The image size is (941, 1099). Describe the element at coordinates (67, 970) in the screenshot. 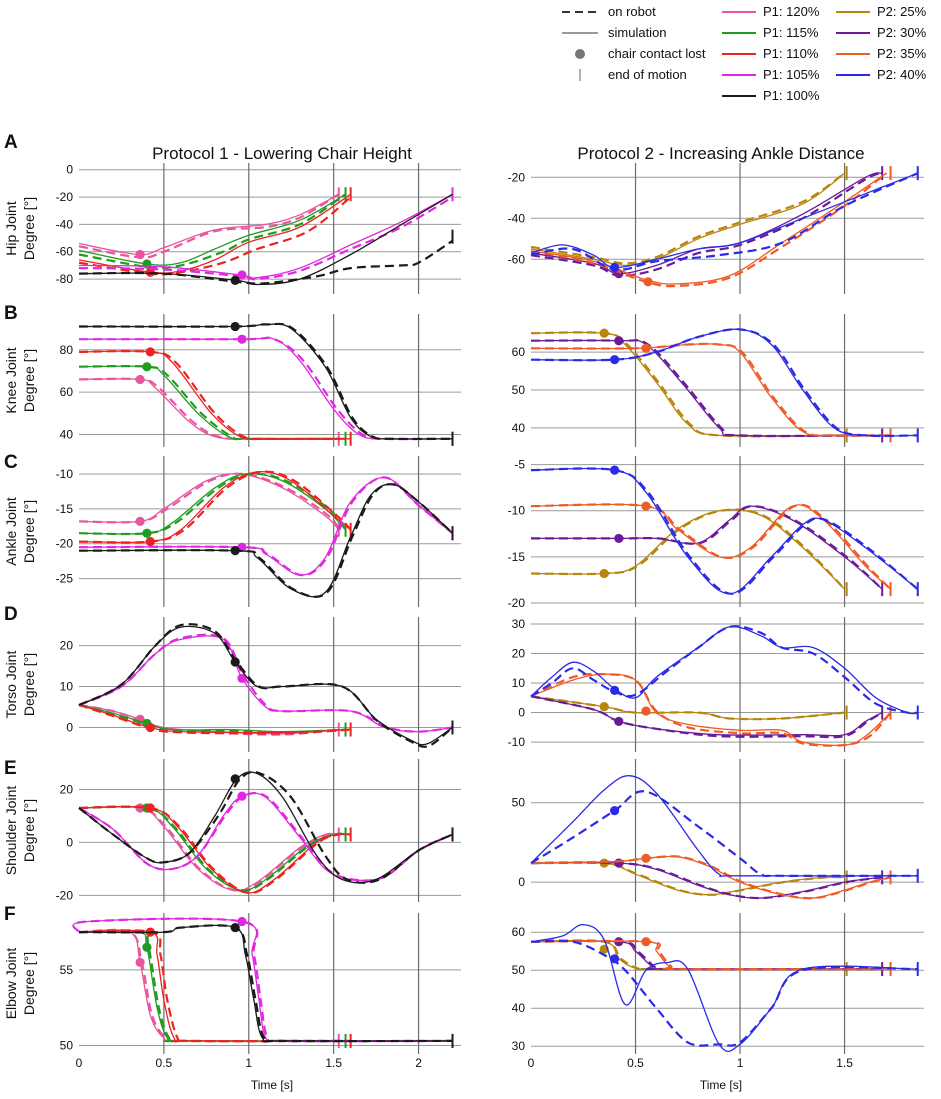

I see `y-tick-label: 55` at that location.